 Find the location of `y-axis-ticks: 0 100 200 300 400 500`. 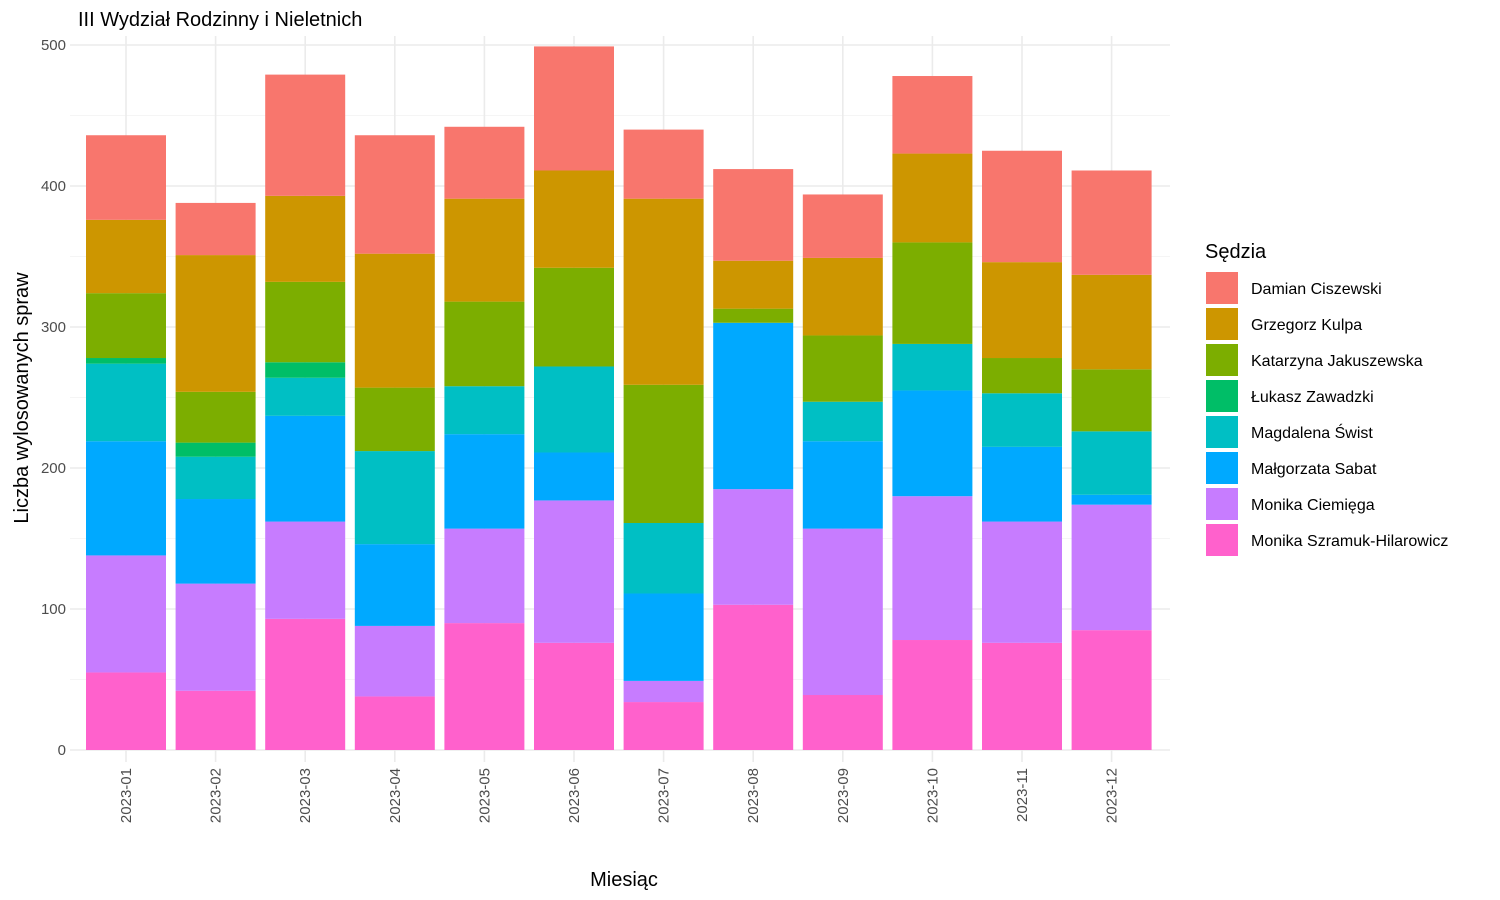

y-axis-ticks: 0 100 200 300 400 500 is located at coordinates (53, 398).